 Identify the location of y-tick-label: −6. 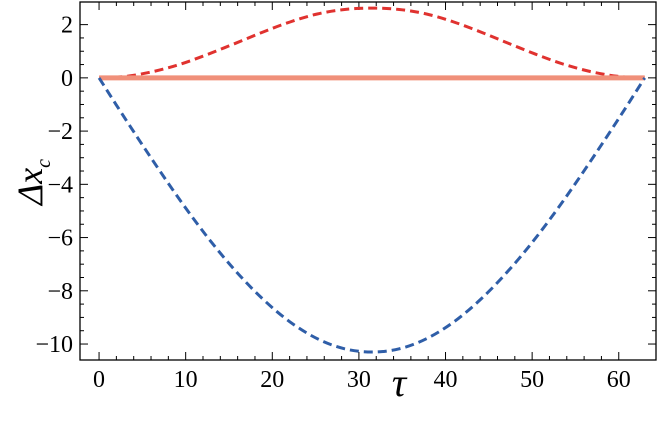
(60, 239).